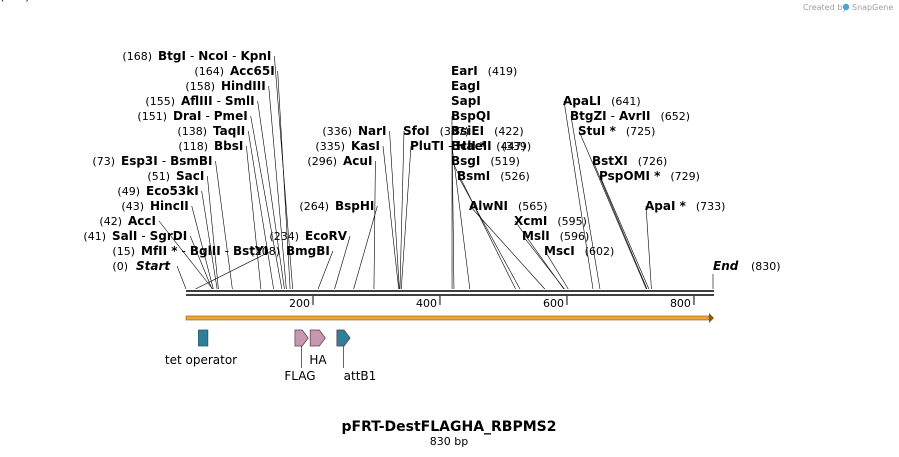  Describe the element at coordinates (142, 221) in the screenshot. I see `site-name-acci: AccI` at that location.